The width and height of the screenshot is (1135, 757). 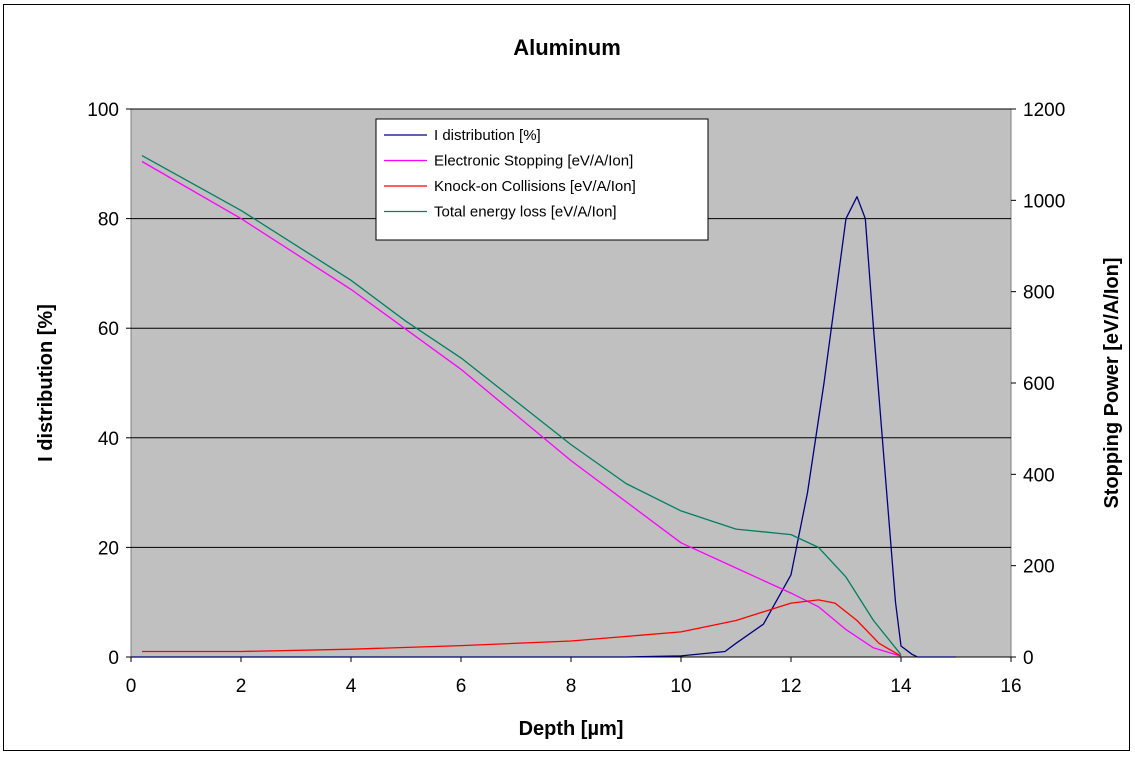 I want to click on x-tick-label: 14, so click(x=901, y=686).